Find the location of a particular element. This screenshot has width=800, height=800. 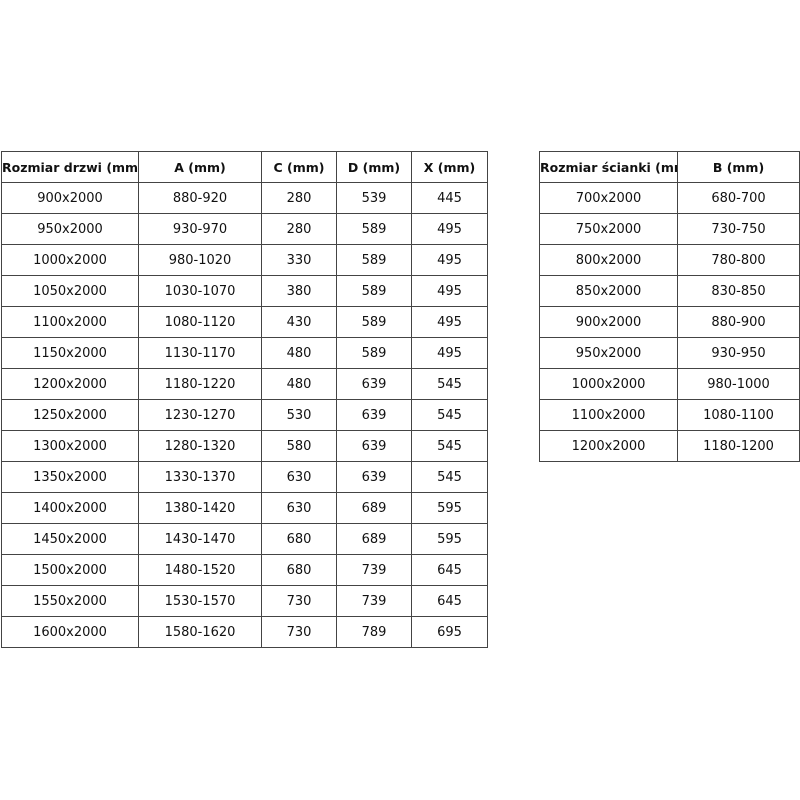

table-cell: 800x2000 is located at coordinates (608, 260).